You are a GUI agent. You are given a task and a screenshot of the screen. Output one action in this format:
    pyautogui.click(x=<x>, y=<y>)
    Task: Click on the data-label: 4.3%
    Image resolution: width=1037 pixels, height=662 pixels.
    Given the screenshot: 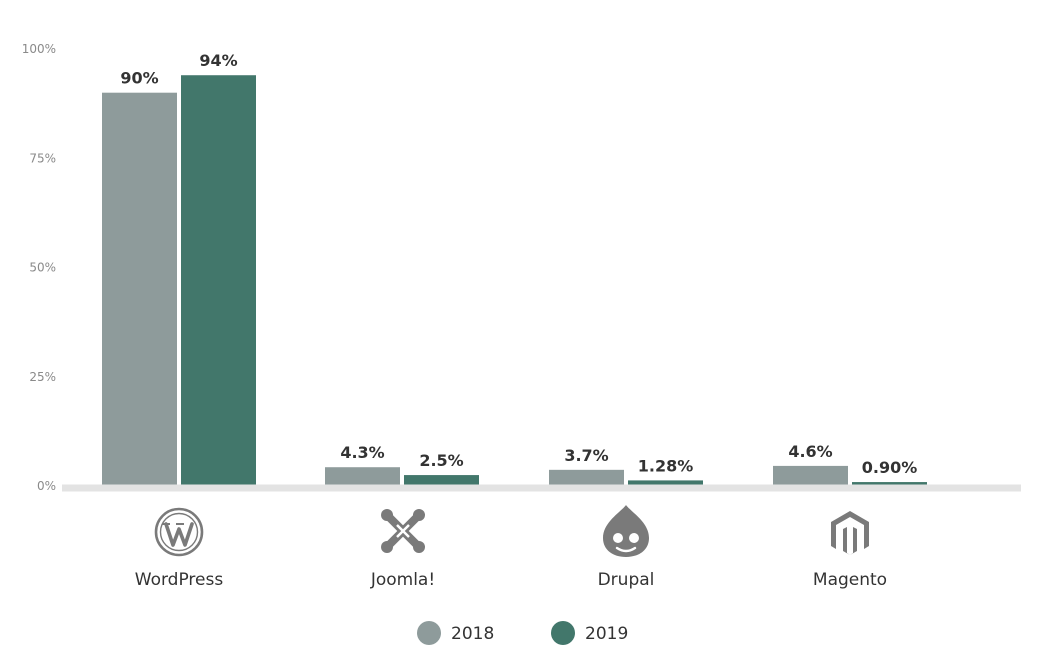 What is the action you would take?
    pyautogui.click(x=362, y=452)
    